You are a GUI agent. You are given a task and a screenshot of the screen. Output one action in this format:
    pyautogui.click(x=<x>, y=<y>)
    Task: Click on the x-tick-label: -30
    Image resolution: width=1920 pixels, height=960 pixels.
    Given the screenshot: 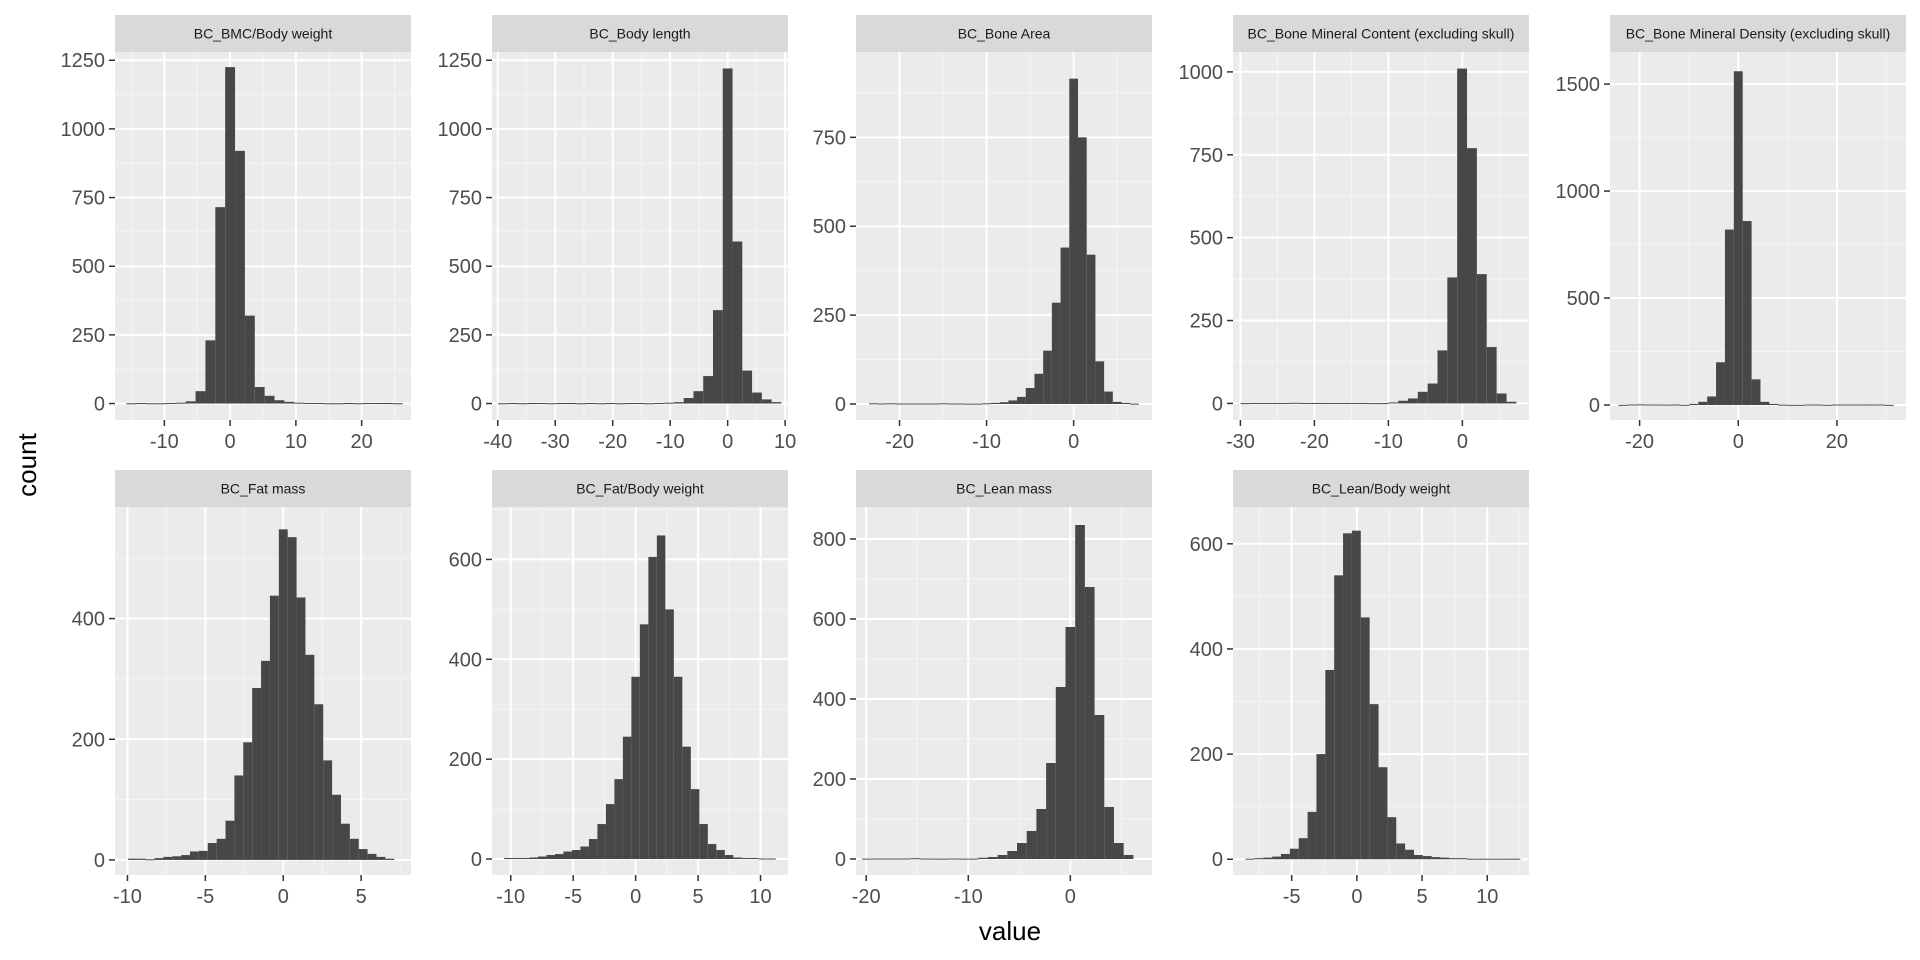 What is the action you would take?
    pyautogui.click(x=1240, y=442)
    